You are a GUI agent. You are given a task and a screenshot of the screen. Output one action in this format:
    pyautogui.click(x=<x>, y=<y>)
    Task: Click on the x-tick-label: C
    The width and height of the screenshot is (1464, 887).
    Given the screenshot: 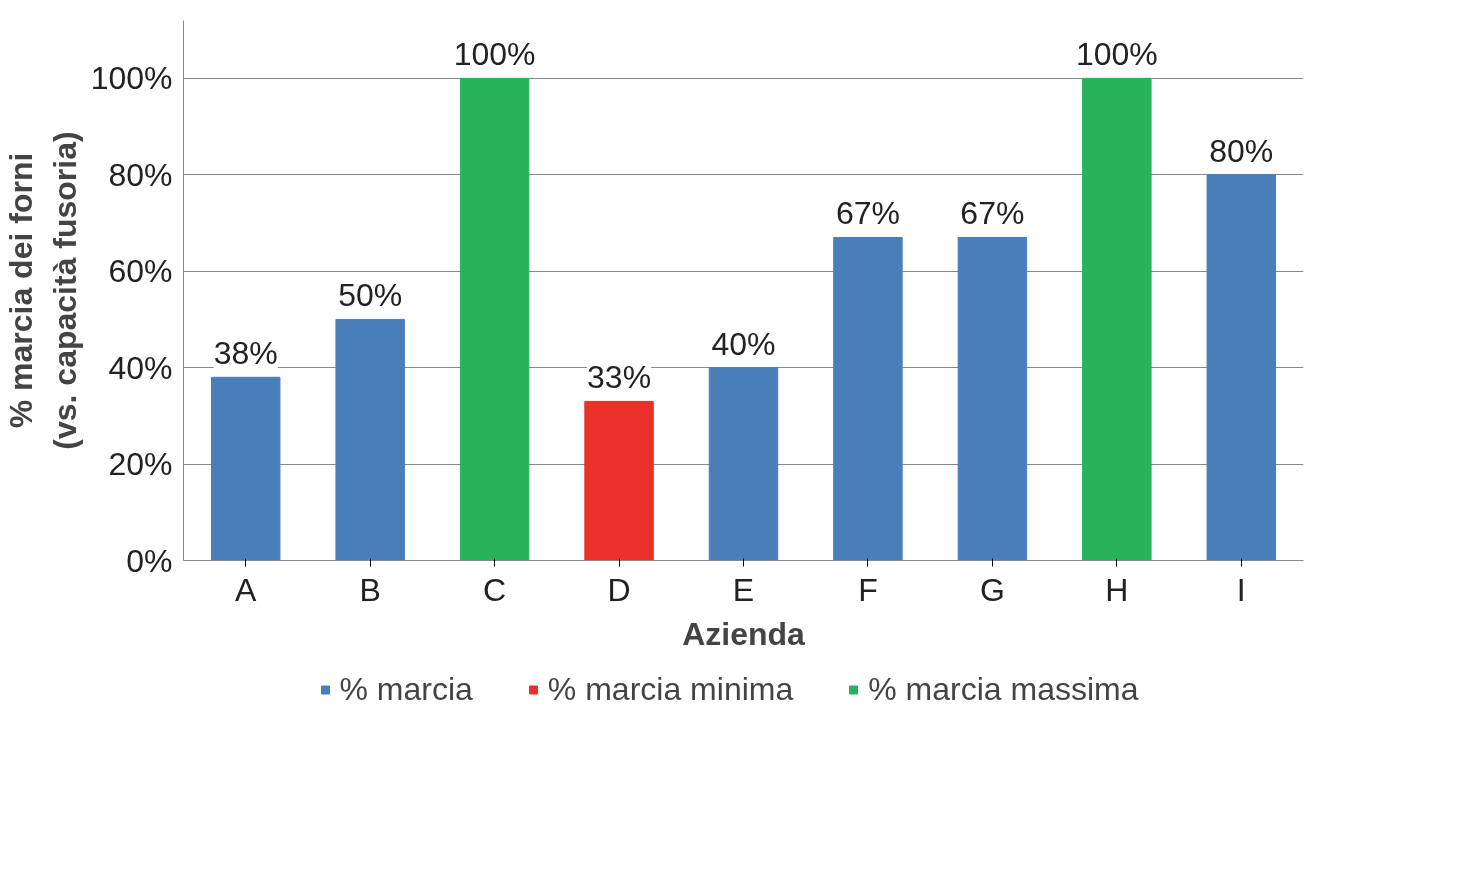 What is the action you would take?
    pyautogui.click(x=495, y=589)
    